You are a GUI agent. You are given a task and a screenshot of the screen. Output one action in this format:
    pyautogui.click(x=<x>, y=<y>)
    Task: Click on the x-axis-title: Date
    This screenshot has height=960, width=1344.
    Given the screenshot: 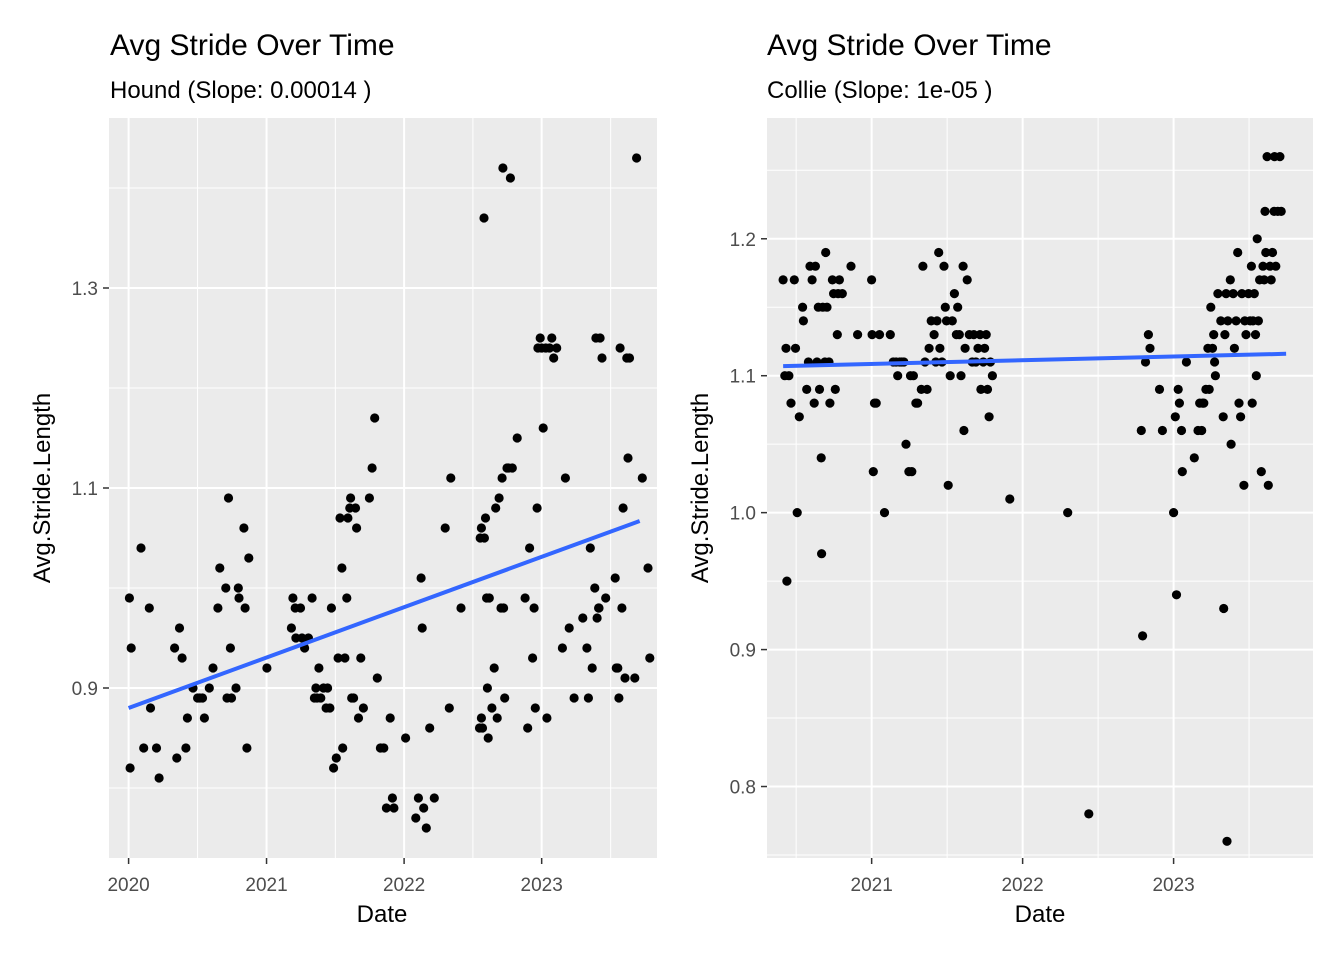 What is the action you would take?
    pyautogui.click(x=382, y=914)
    